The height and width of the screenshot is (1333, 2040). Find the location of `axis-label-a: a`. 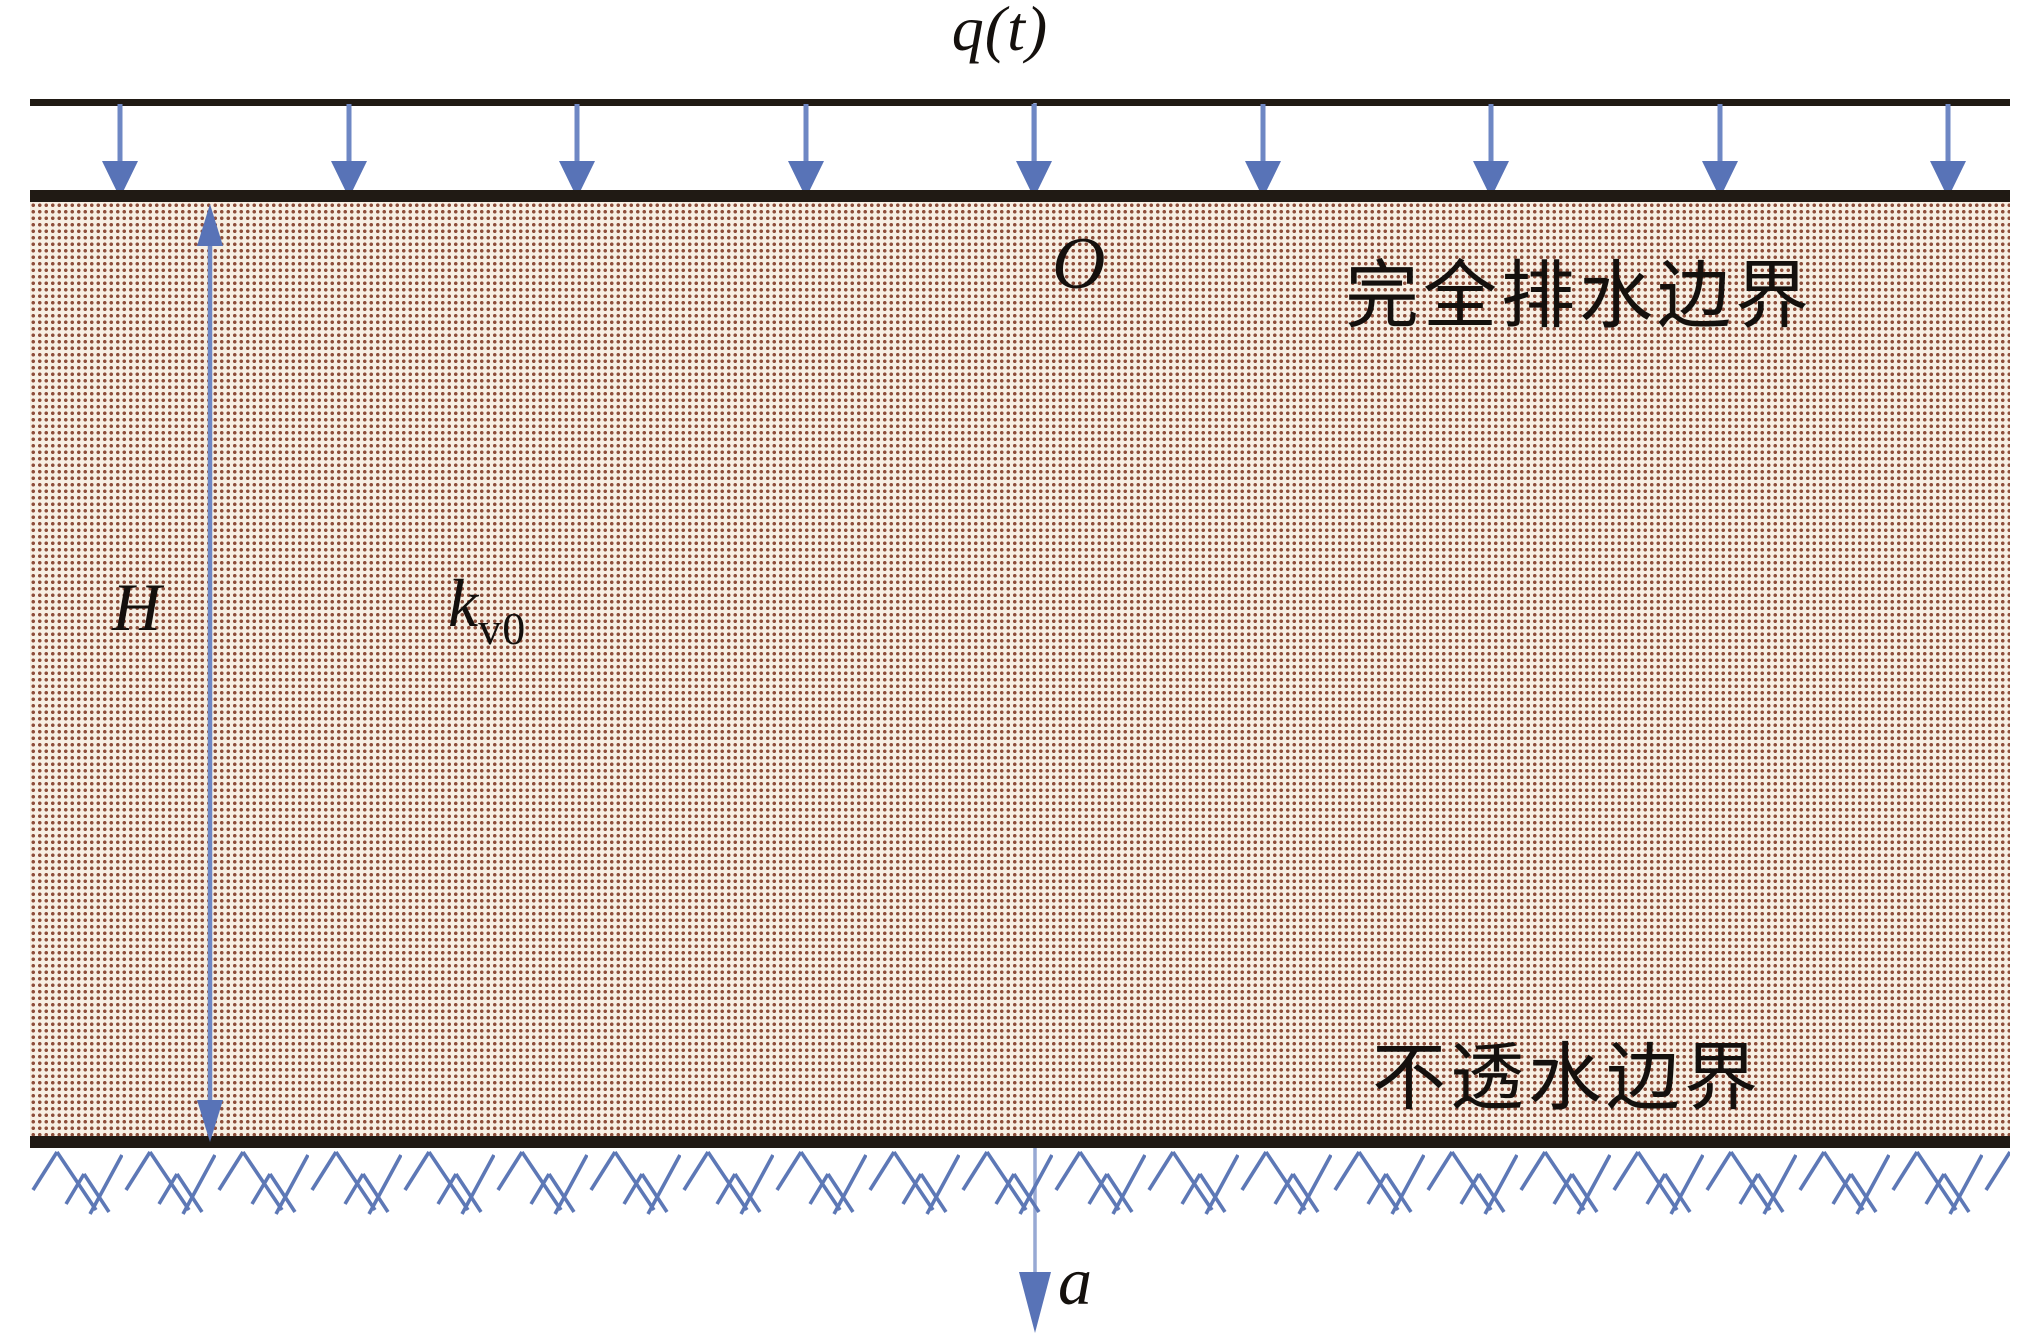

axis-label-a: a is located at coordinates (1075, 1281).